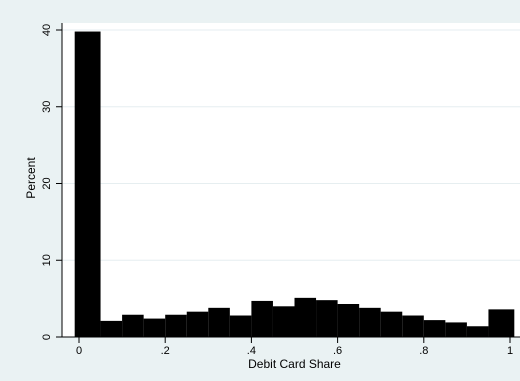 The image size is (520, 381). Describe the element at coordinates (47, 337) in the screenshot. I see `y-tick-label-0: 0` at that location.